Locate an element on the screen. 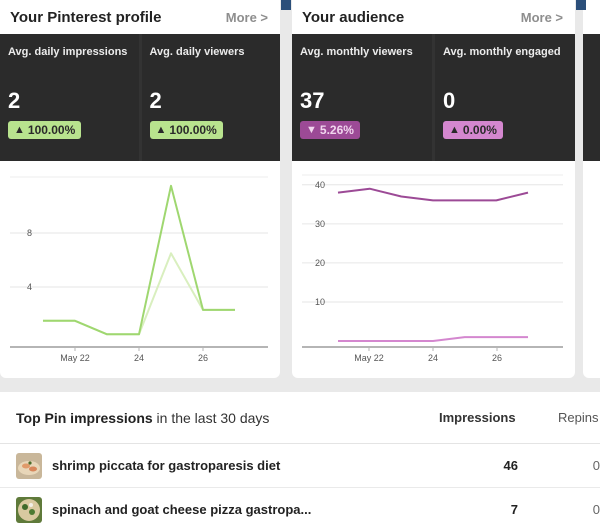 The image size is (600, 529). top-pins-title: Top Pin impressions in the last 30 days is located at coordinates (142, 418).